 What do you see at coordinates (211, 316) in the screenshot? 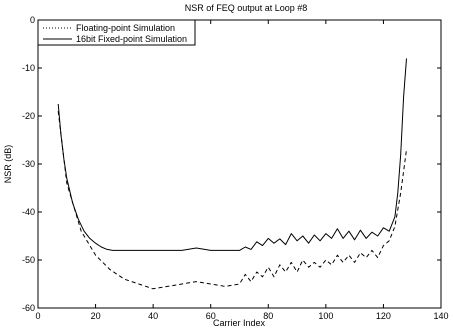
I see `x-tick-label: 60` at bounding box center [211, 316].